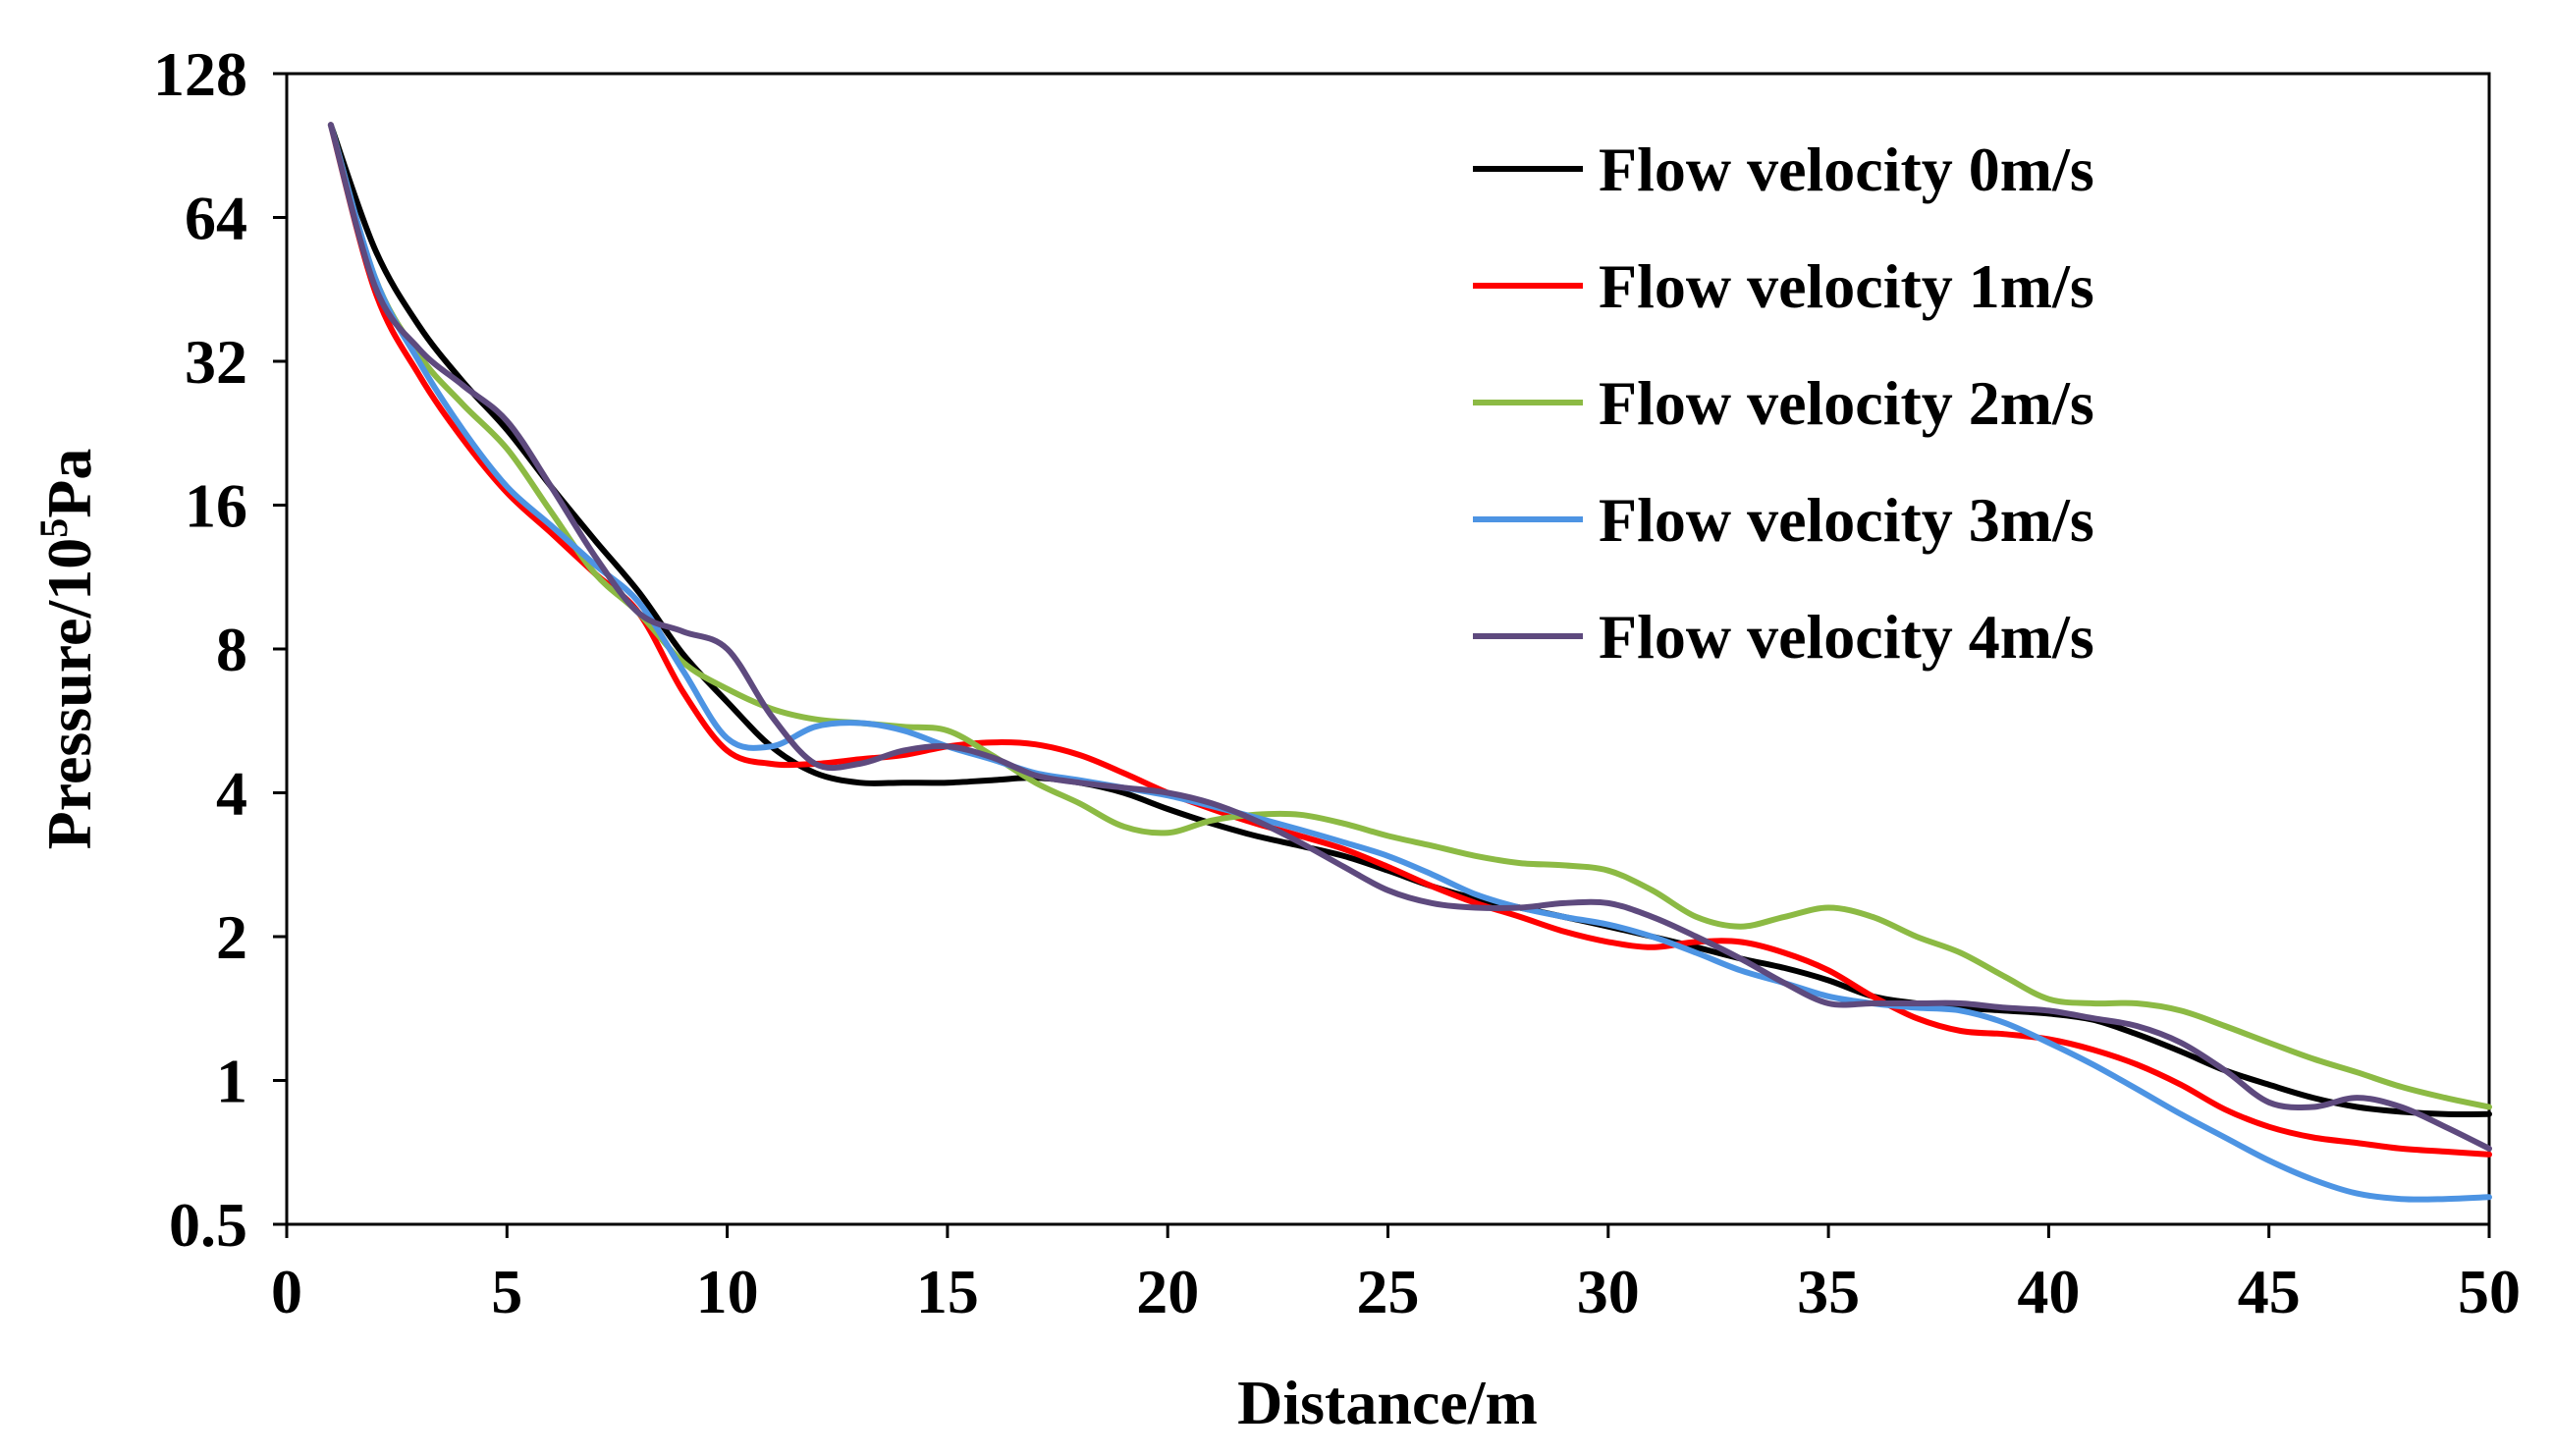 This screenshot has height=1456, width=2553. I want to click on legend-label-4: Flow velocity 4m/s, so click(1846, 637).